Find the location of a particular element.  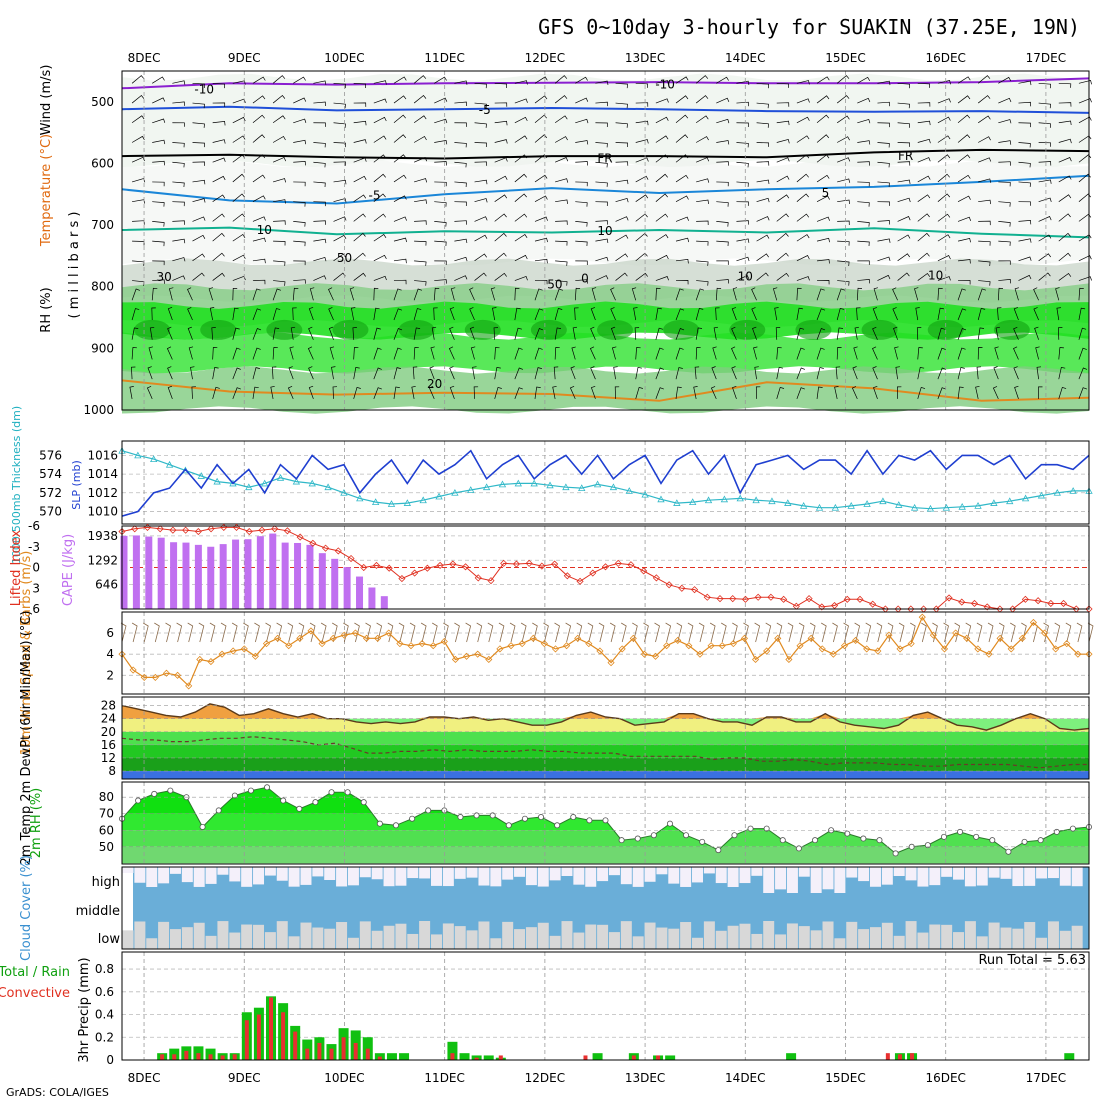

temp-tick-5: 28 is located at coordinates (108, 706).